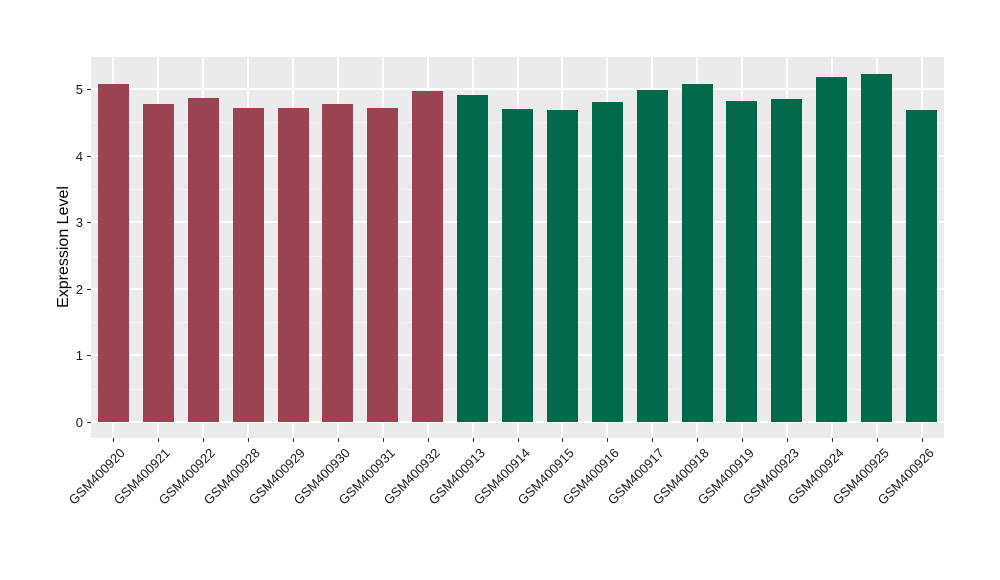  I want to click on bar-GSM400919, so click(742, 261).